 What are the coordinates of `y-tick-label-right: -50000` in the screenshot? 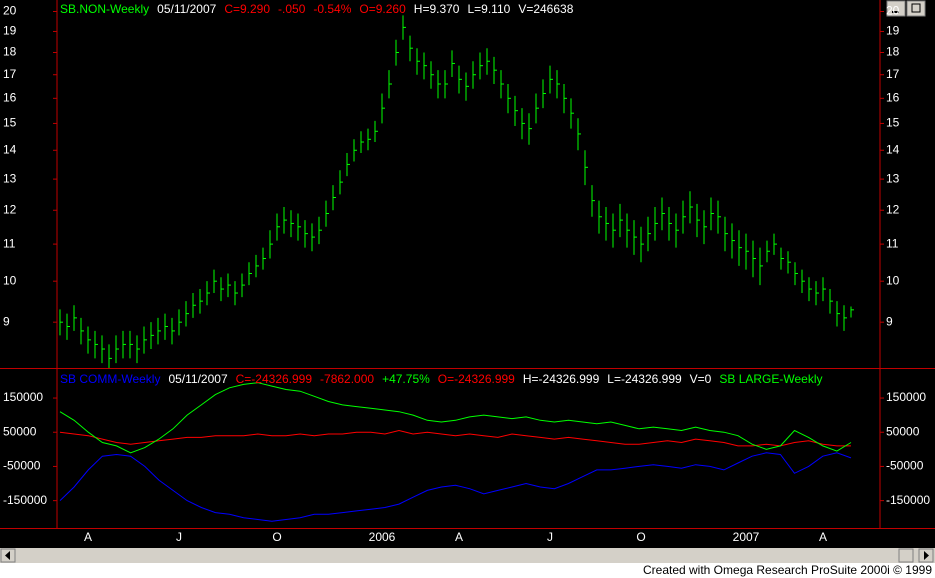 It's located at (905, 466).